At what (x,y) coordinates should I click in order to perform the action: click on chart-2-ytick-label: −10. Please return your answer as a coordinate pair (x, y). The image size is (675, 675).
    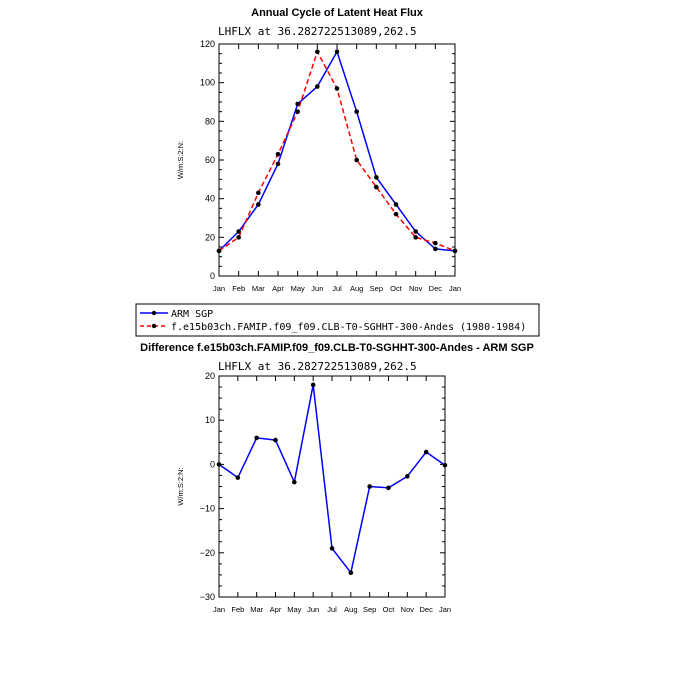
    Looking at the image, I should click on (207, 509).